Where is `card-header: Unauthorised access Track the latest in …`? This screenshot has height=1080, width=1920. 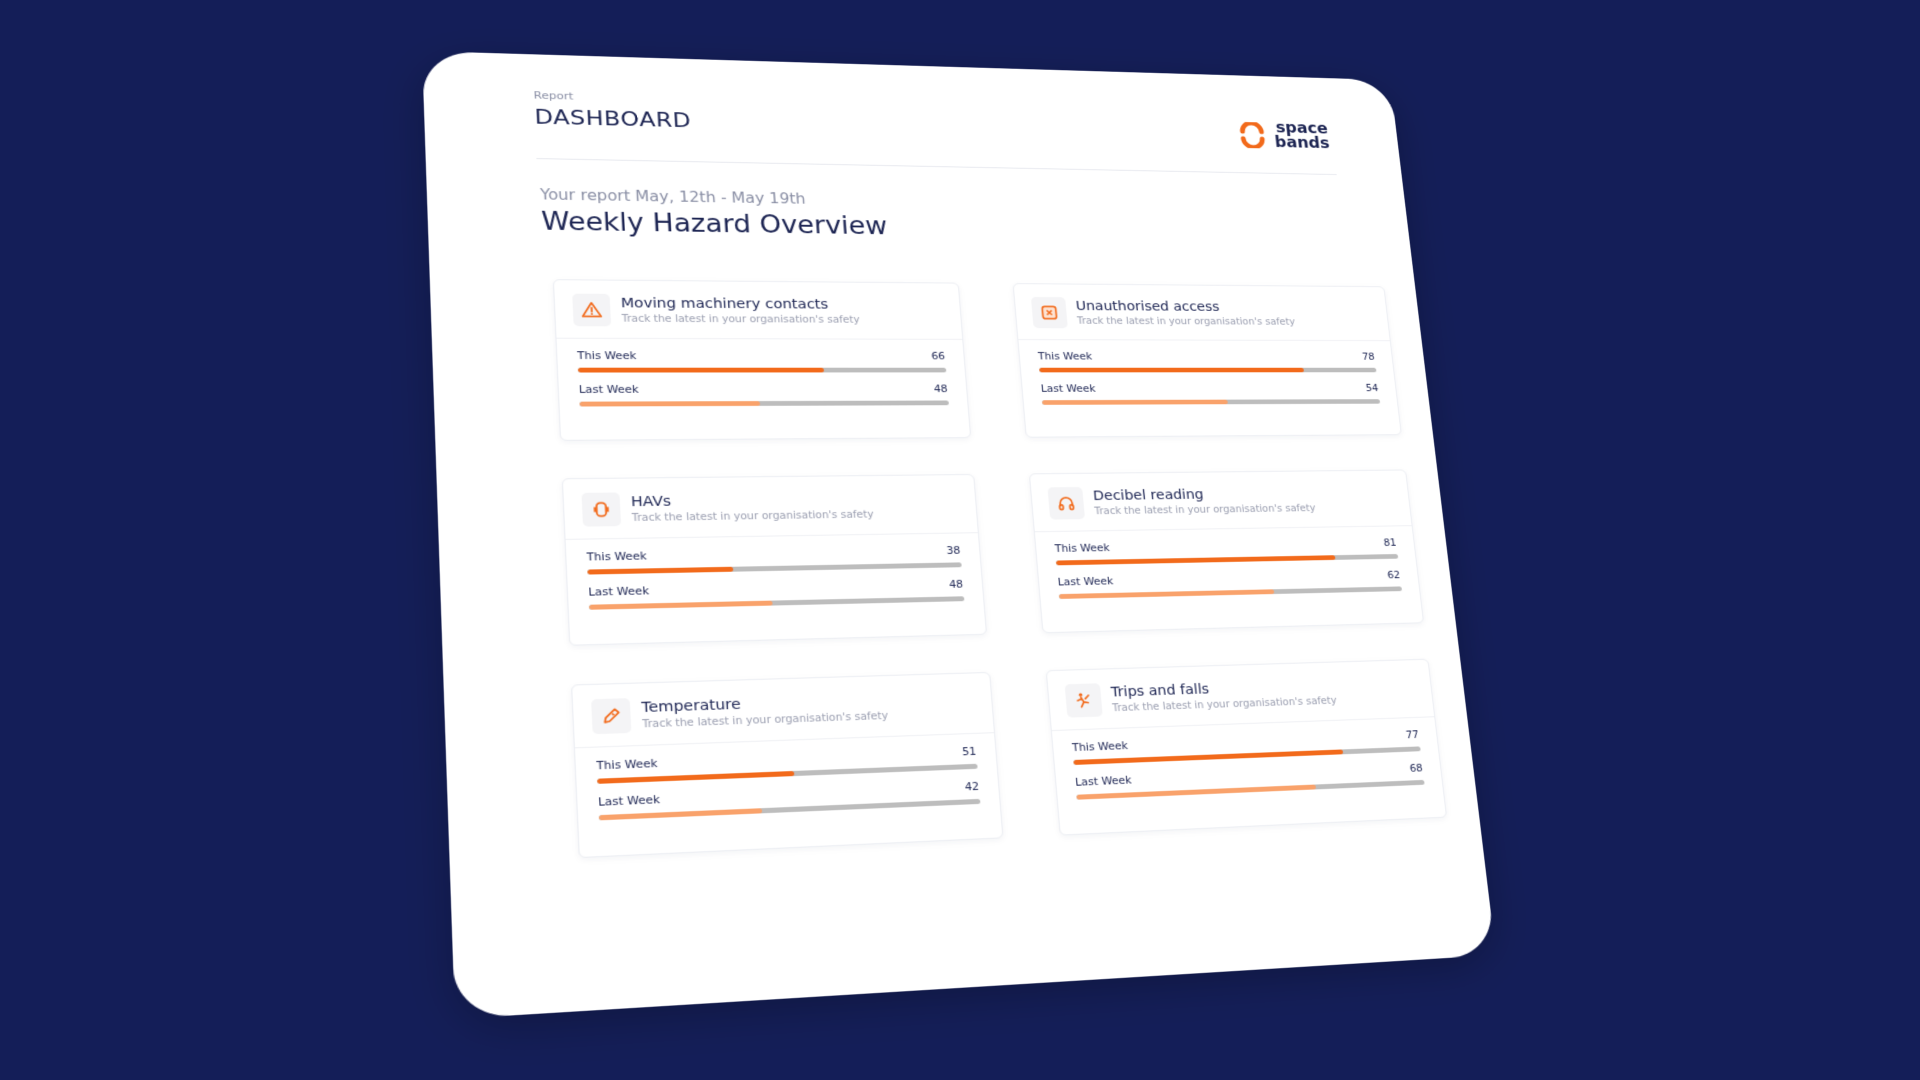 card-header: Unauthorised access Track the latest in … is located at coordinates (1202, 312).